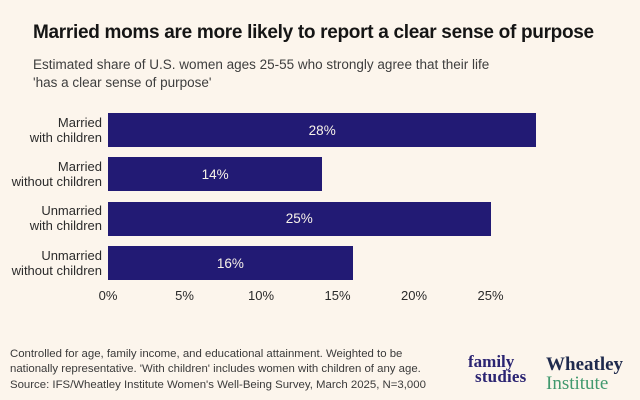 Image resolution: width=640 pixels, height=400 pixels. Describe the element at coordinates (491, 361) in the screenshot. I see `family-studies-logo-line-1: family` at that location.